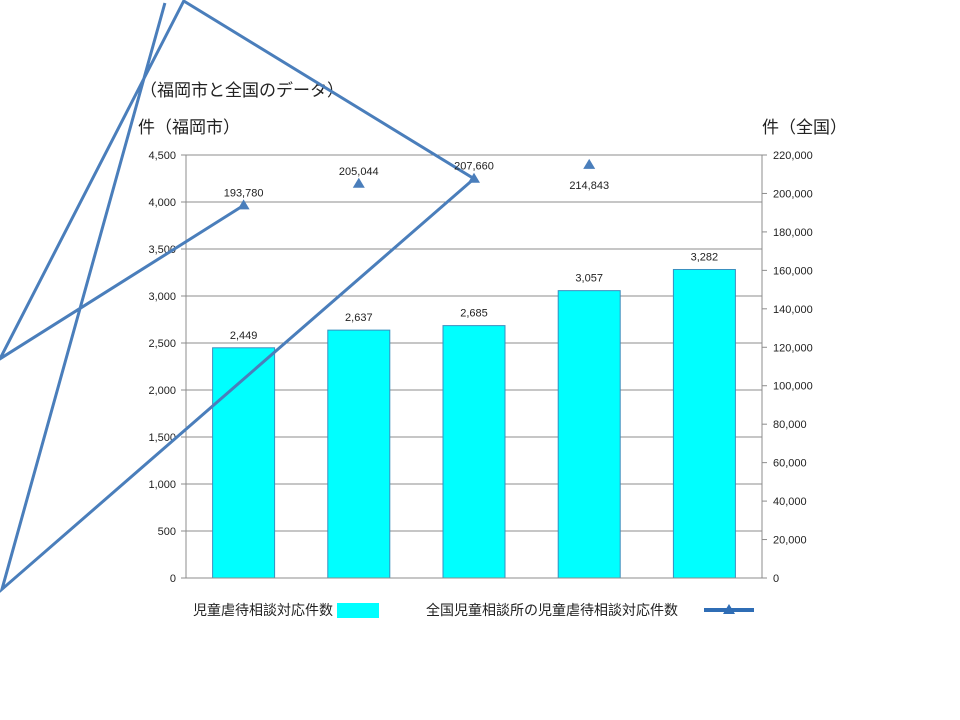 The width and height of the screenshot is (960, 720). Describe the element at coordinates (162, 203) in the screenshot. I see `left-tick-label: 4,000` at that location.